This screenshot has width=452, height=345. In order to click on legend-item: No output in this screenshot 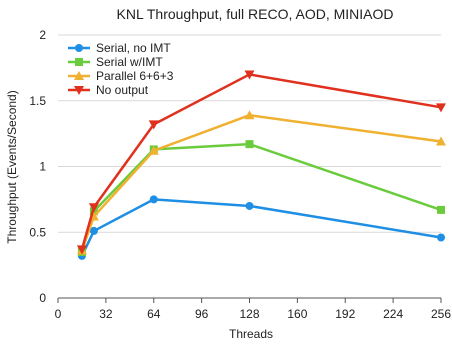, I will do `click(108, 90)`.